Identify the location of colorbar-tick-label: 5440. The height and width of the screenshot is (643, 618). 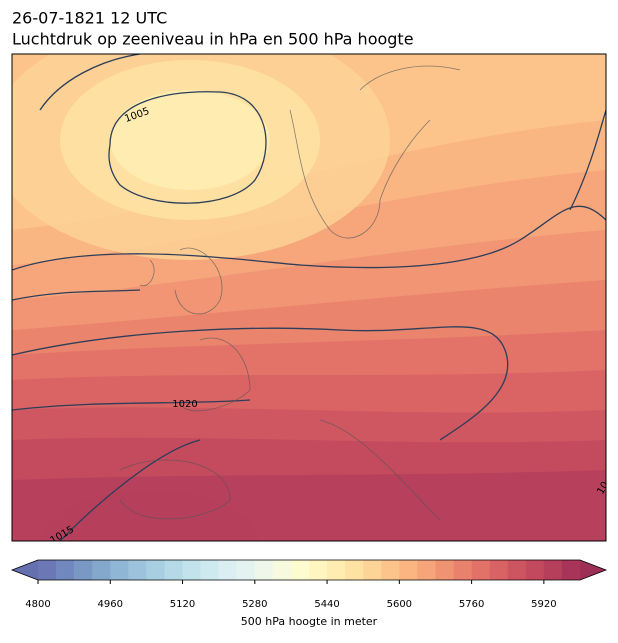
(326, 604).